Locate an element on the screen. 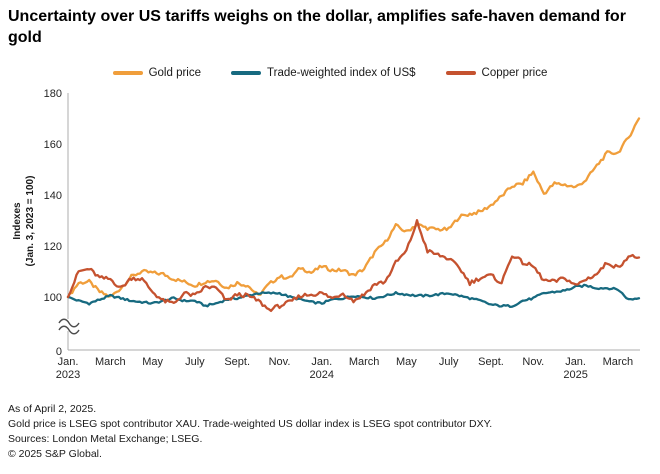 This screenshot has width=660, height=474. legend-item-copper-price: Copper price is located at coordinates (496, 73).